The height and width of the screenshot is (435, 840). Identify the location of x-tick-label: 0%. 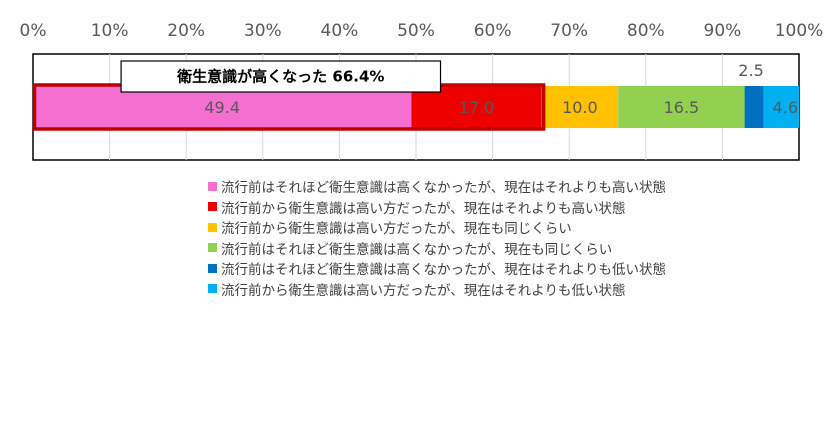
(33, 31).